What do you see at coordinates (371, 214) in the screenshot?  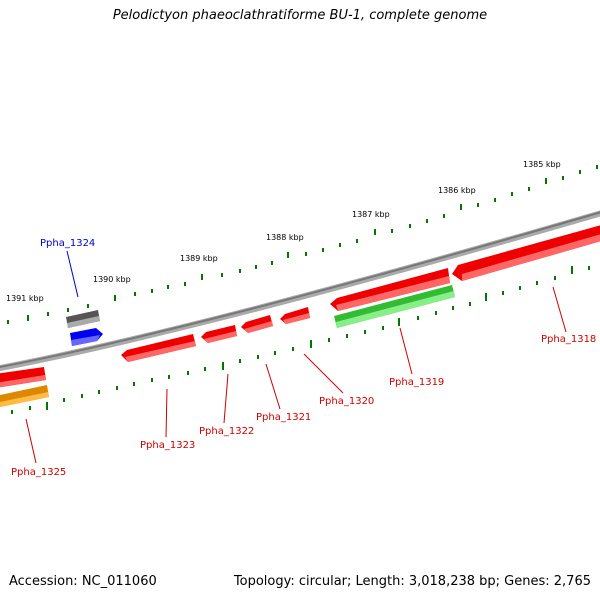 I see `kbp-label-1387: 1387 kbp` at bounding box center [371, 214].